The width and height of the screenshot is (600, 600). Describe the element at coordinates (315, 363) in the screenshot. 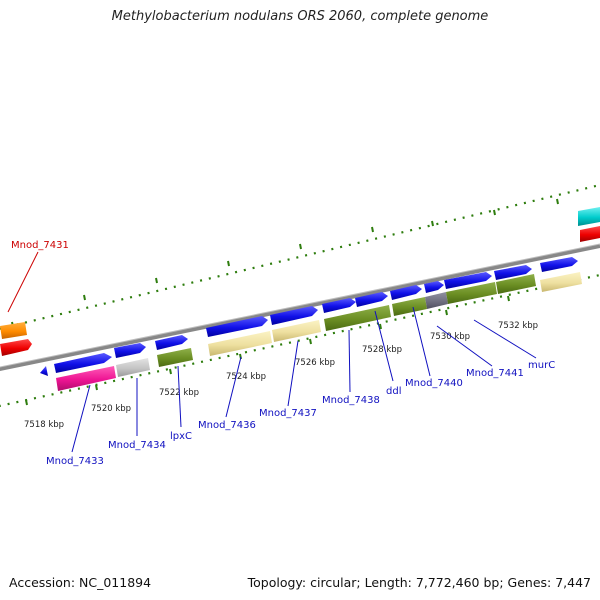

I see `scale-label: 7526 kbp` at that location.